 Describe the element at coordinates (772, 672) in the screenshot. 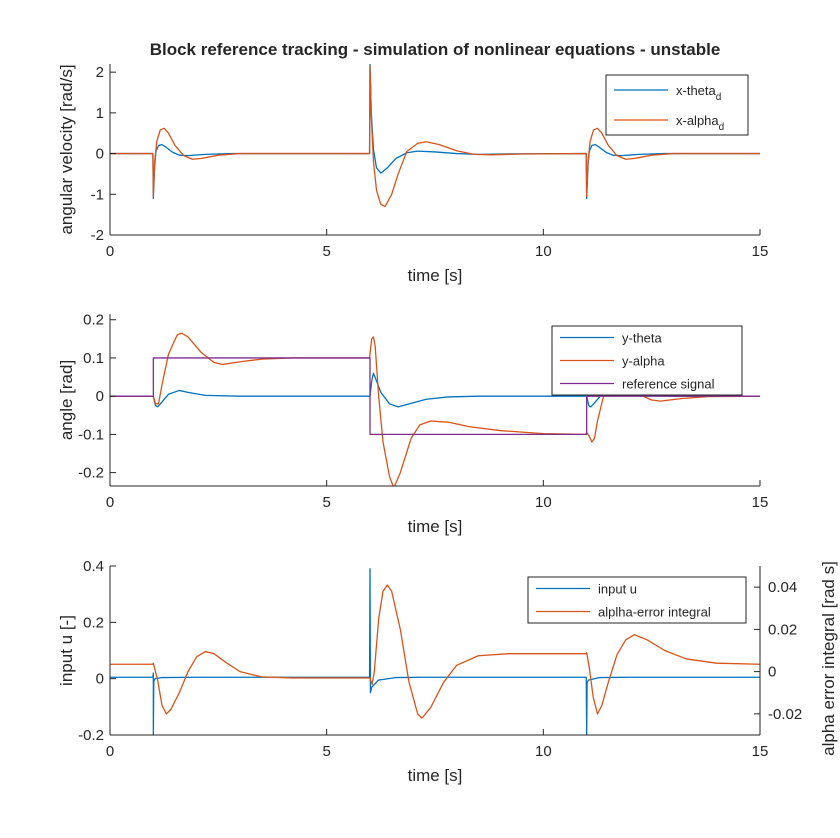

I see `y-right-tick-label: 0` at that location.